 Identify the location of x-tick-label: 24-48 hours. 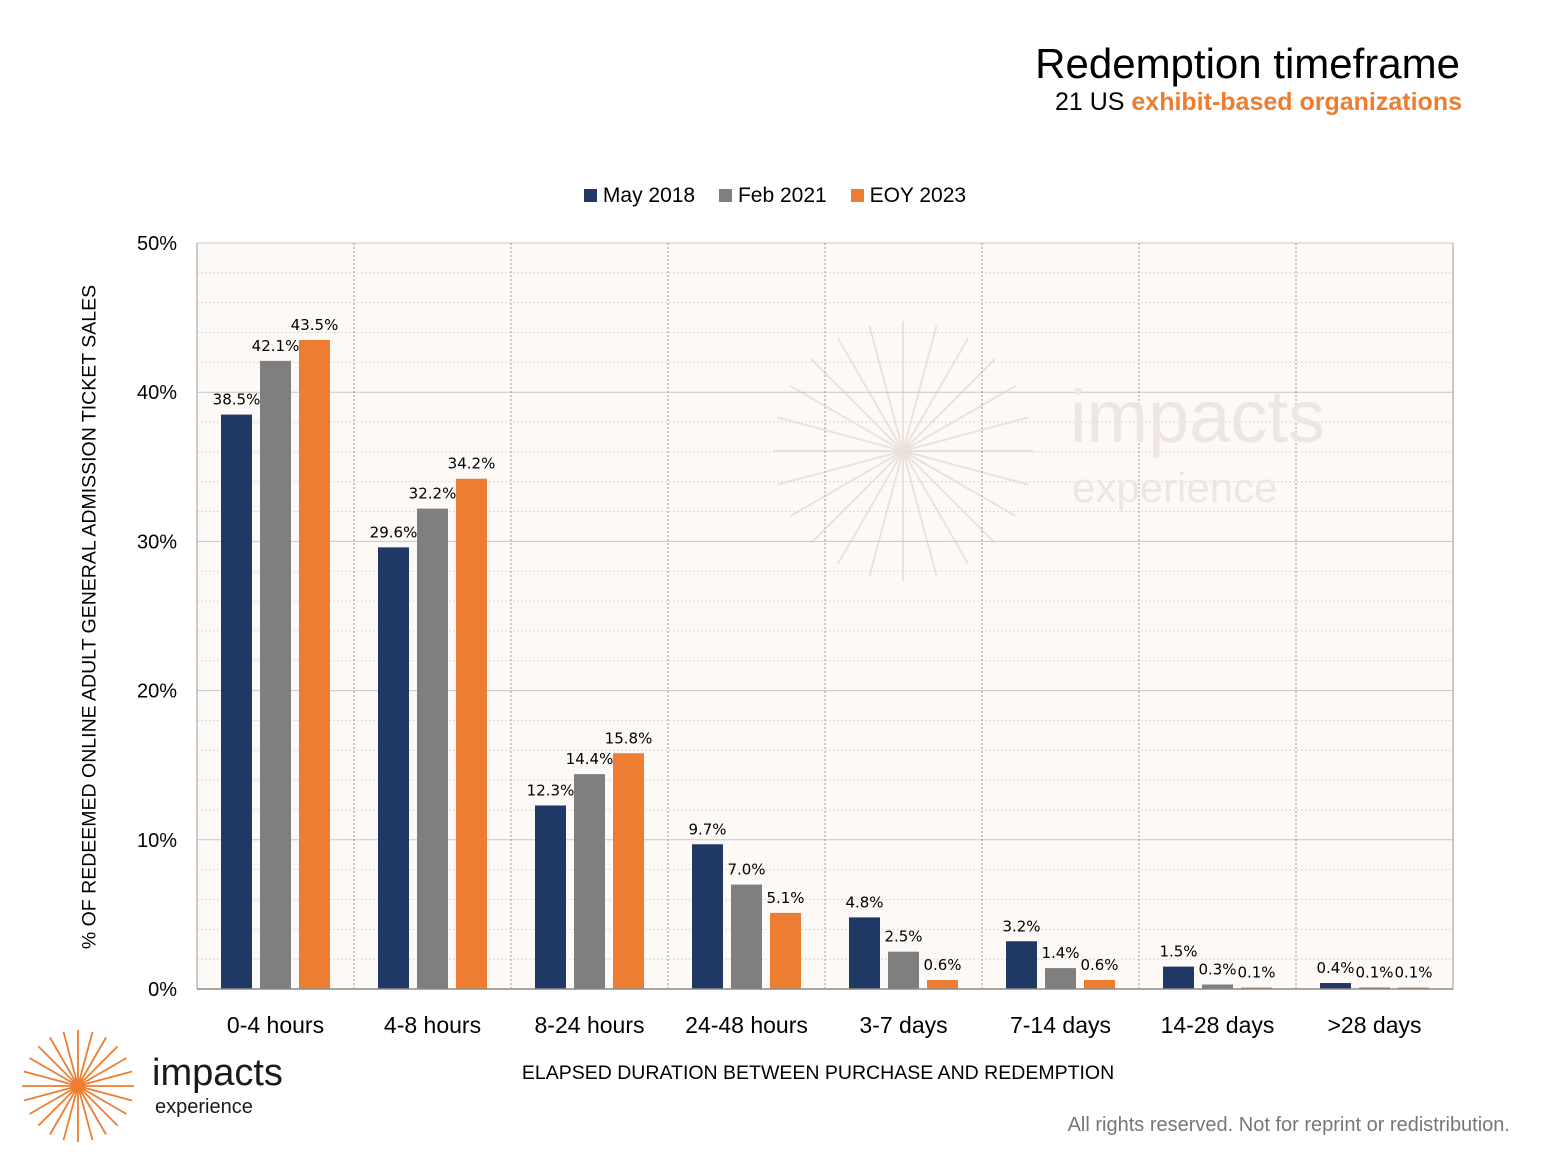
(746, 1025).